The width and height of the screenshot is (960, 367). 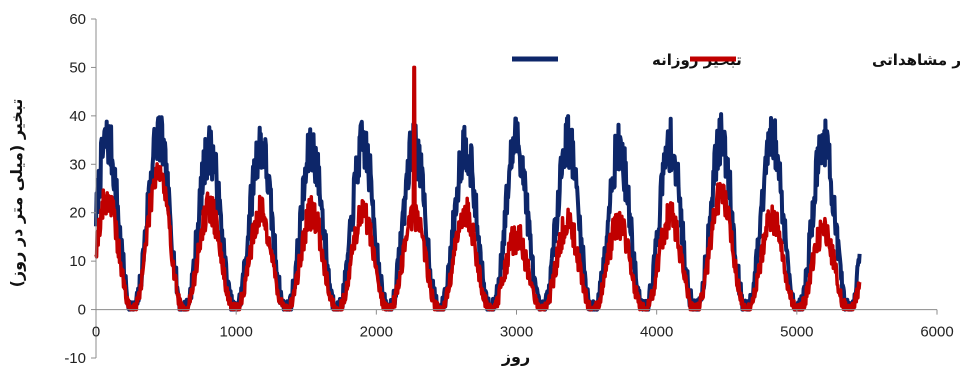 I want to click on x-axis-title: روز, so click(x=515, y=356).